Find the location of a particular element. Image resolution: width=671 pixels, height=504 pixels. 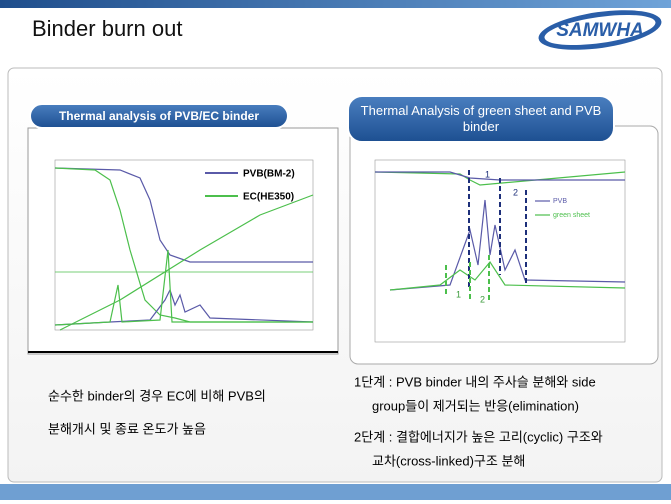

top-bar is located at coordinates (335, 4).